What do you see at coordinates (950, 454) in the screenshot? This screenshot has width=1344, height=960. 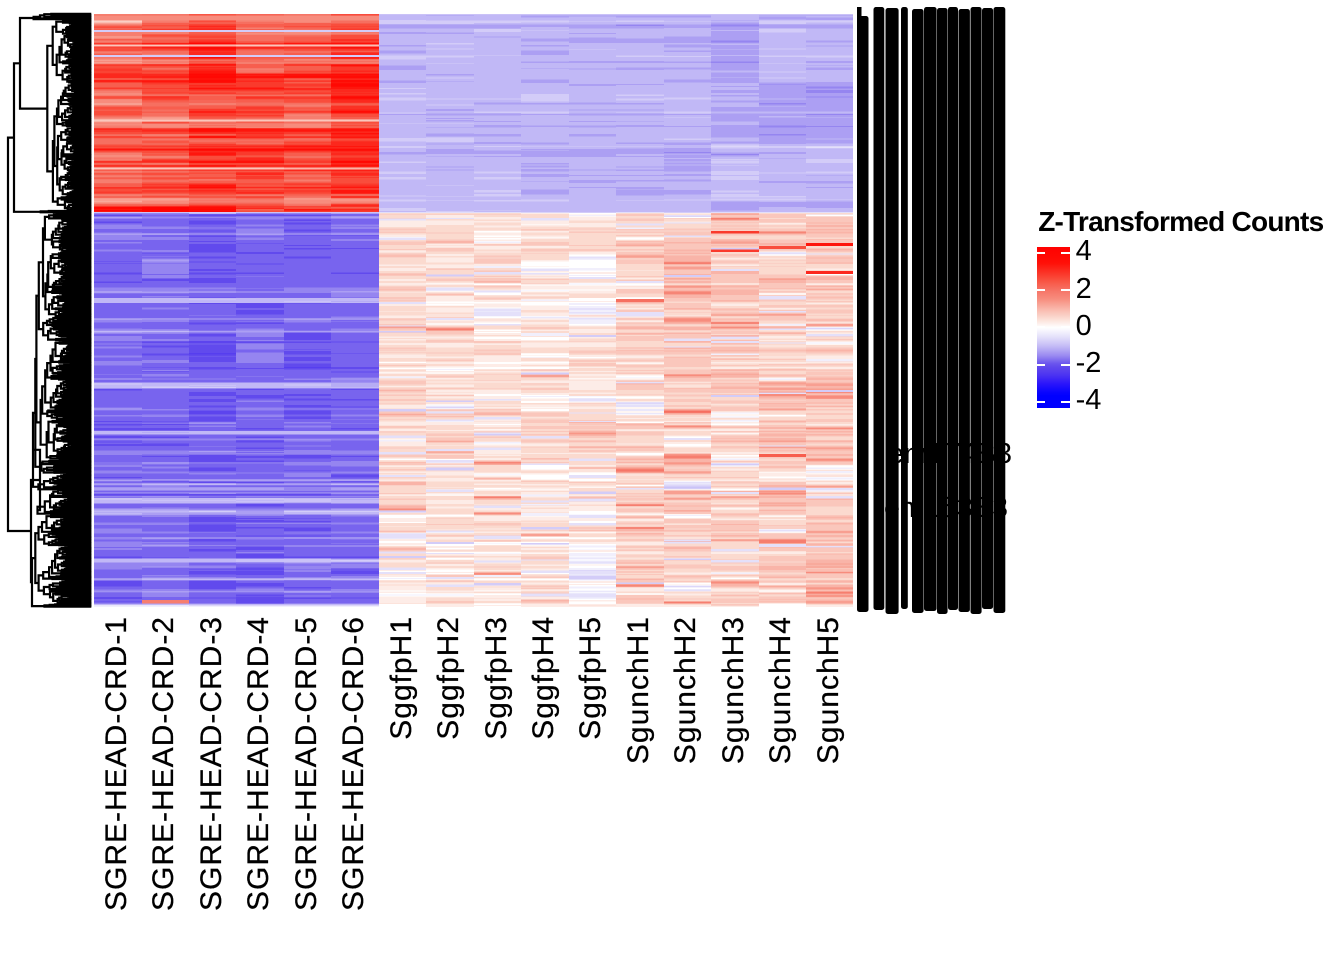 I see `svg-text: em174B3` at bounding box center [950, 454].